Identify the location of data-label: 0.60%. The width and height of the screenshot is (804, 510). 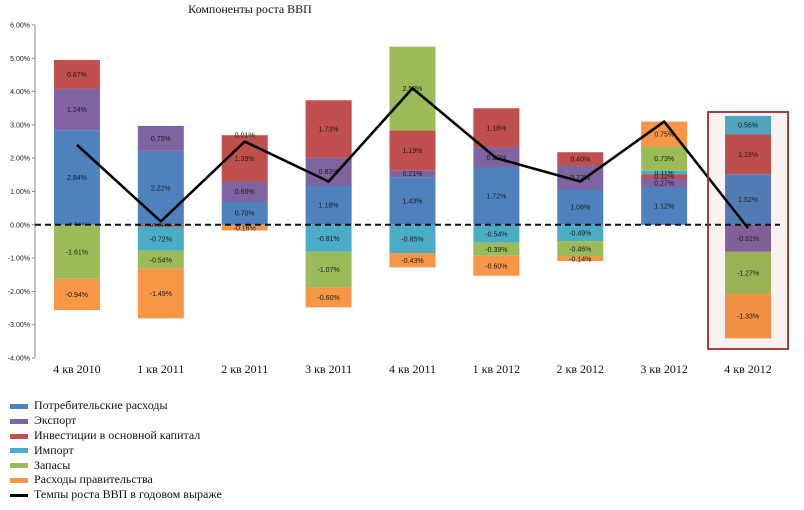
(245, 192).